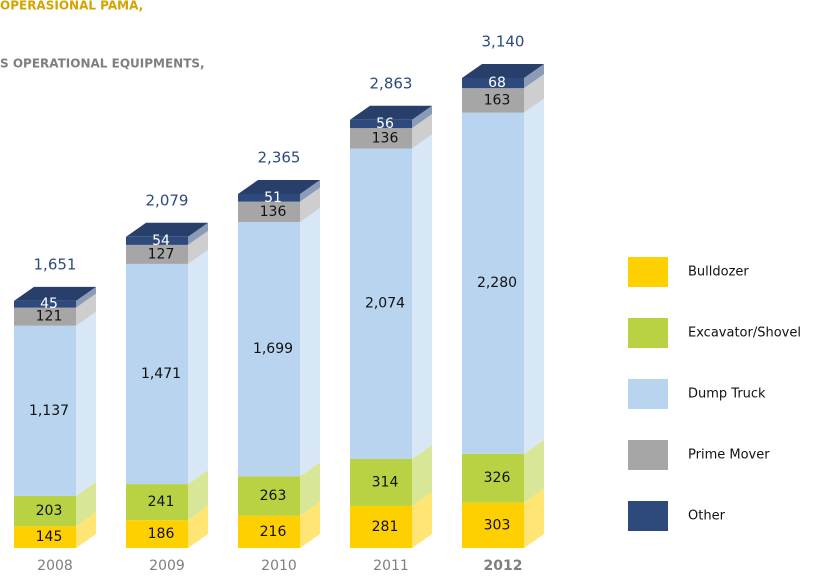  What do you see at coordinates (167, 200) in the screenshot?
I see `total-label: 2,079` at bounding box center [167, 200].